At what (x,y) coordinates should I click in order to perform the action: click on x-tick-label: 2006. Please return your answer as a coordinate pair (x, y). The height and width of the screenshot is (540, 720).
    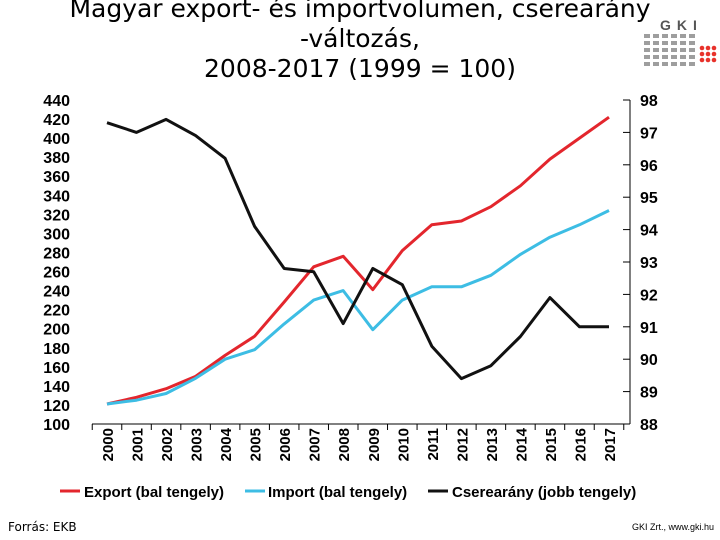
    Looking at the image, I should click on (285, 444).